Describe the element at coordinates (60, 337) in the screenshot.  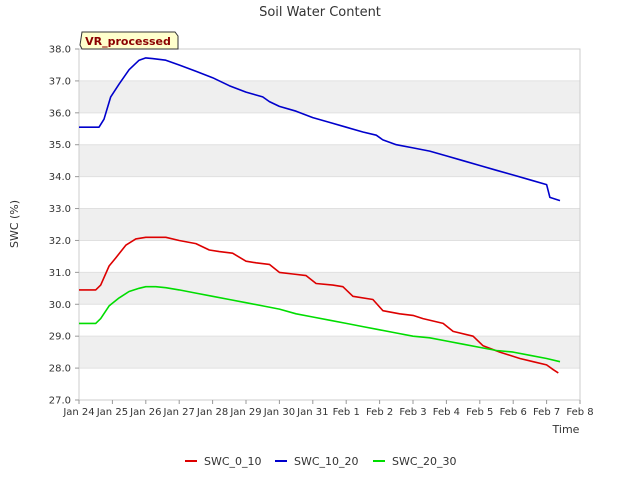
I see `y-tick-label: 29.0` at that location.